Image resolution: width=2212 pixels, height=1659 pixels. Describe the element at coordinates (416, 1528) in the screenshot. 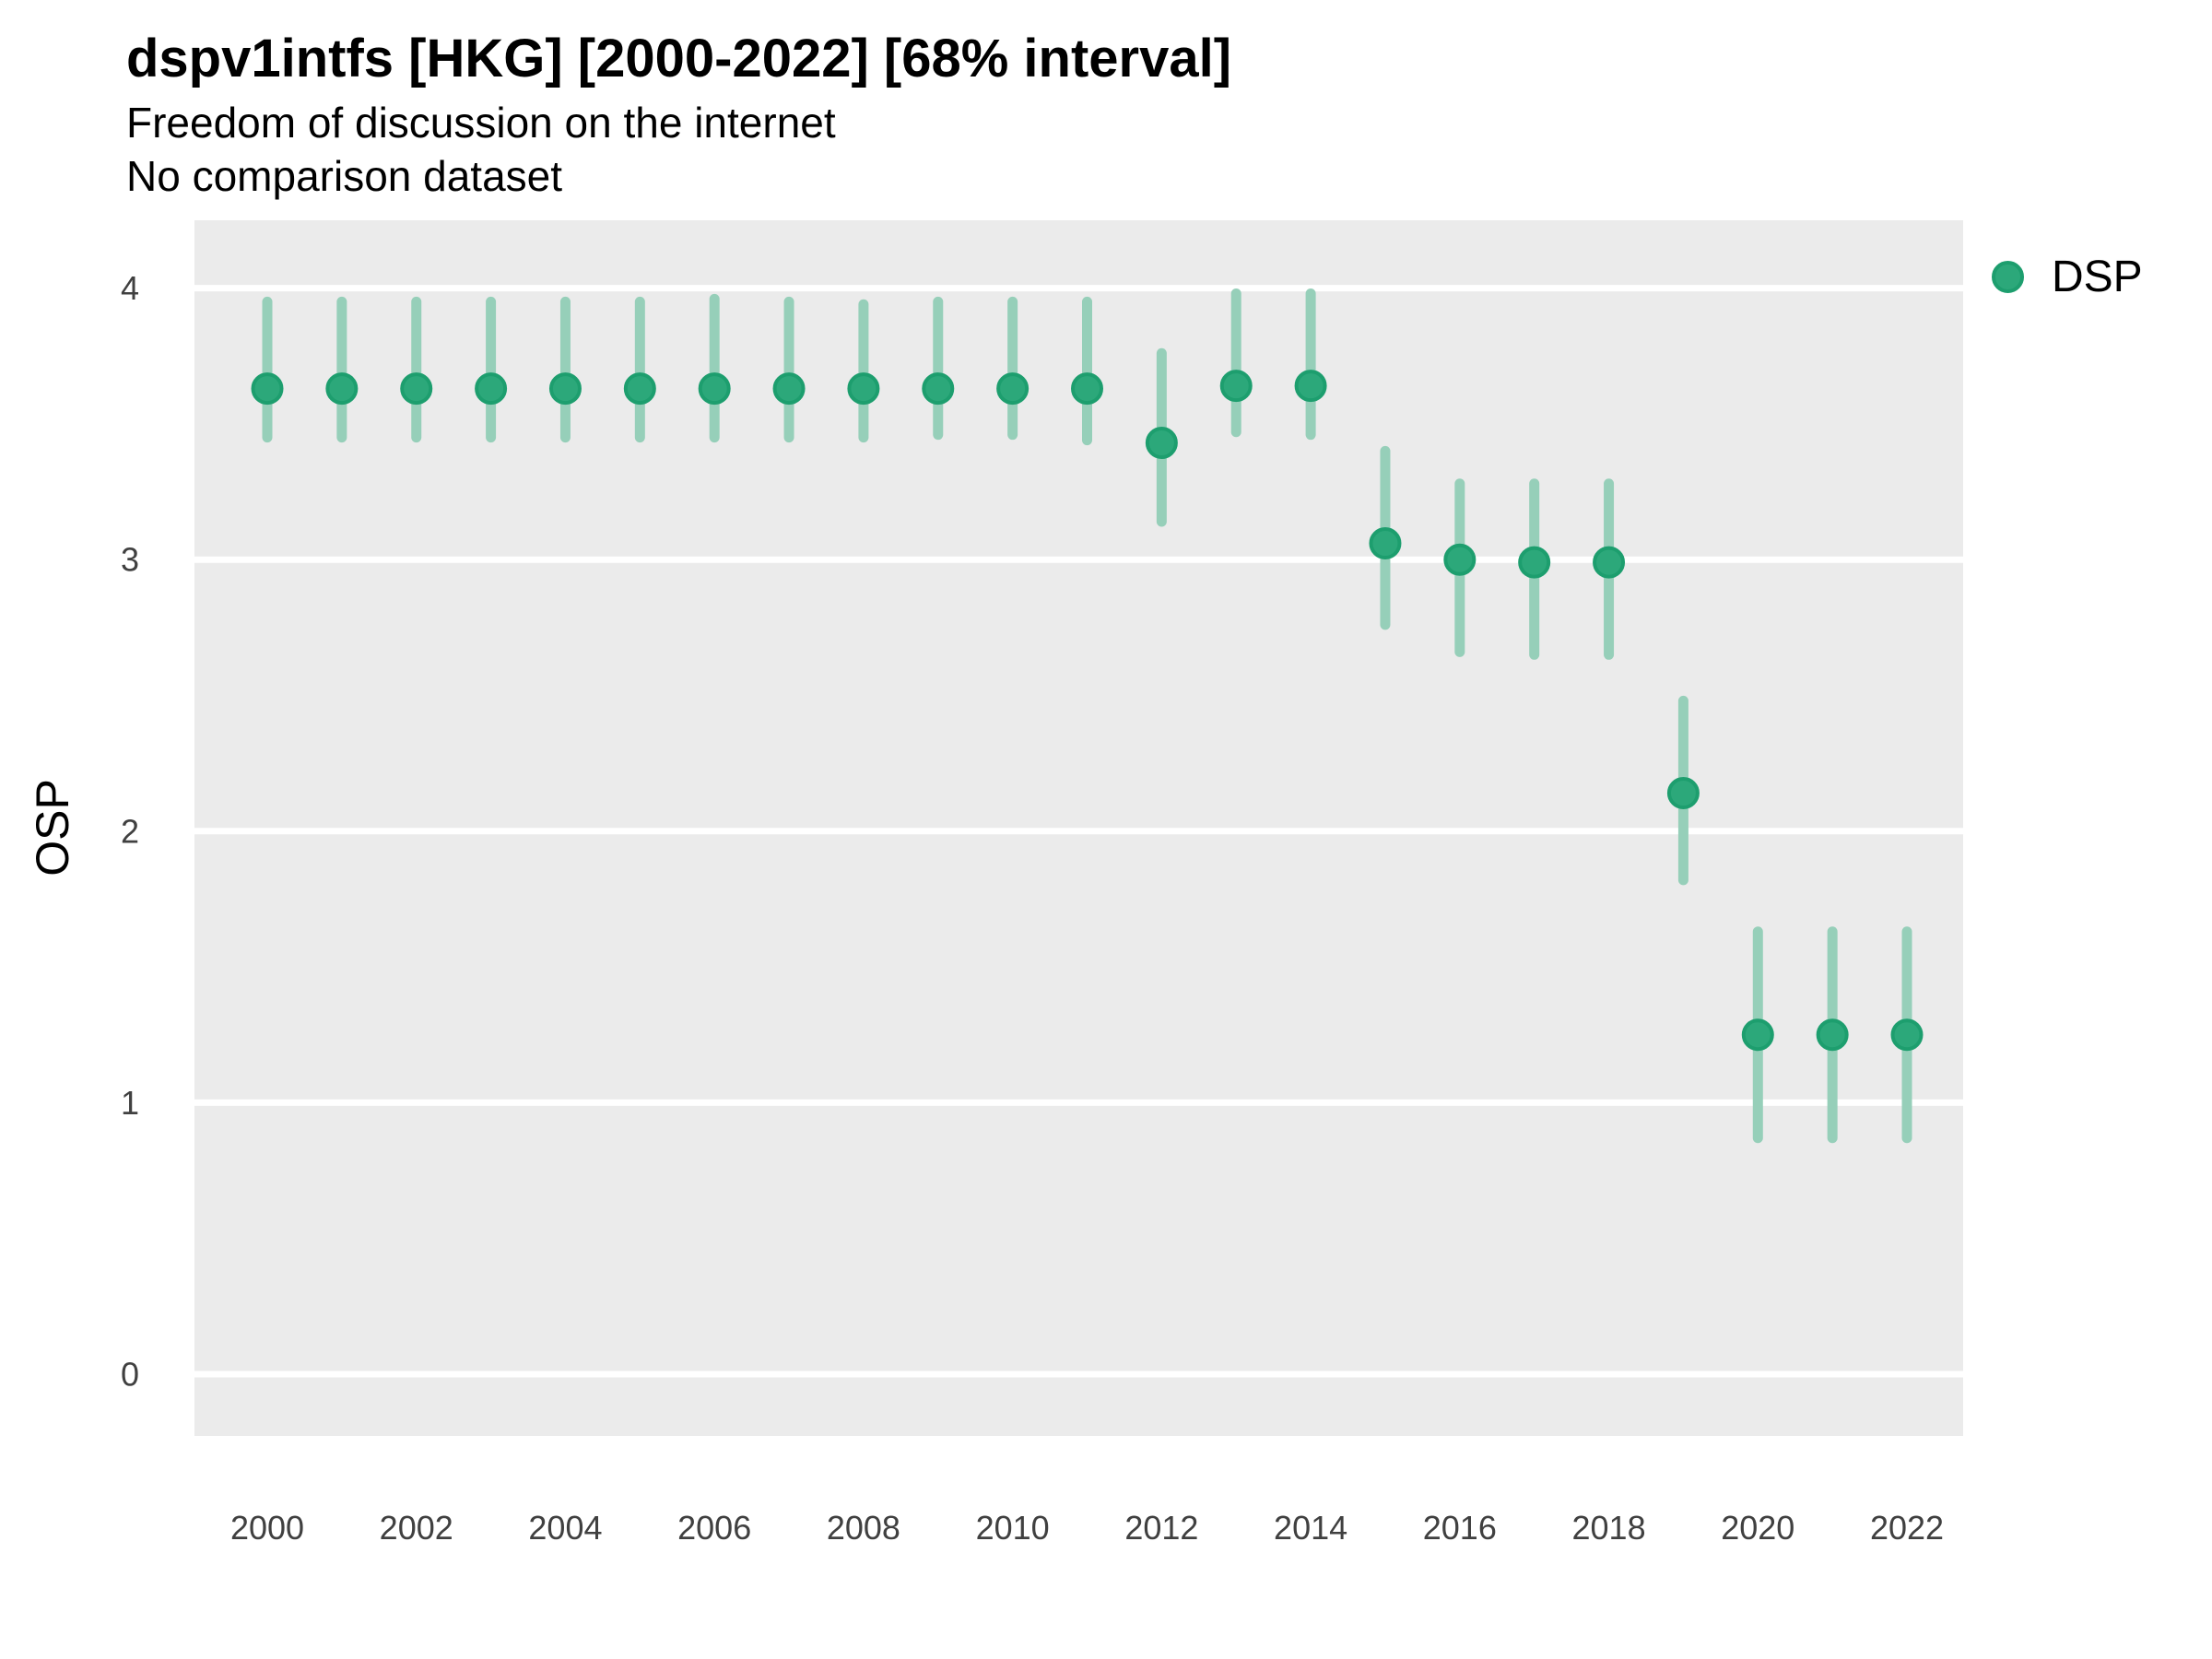

I see `x-tick-label-2002: 2002` at that location.